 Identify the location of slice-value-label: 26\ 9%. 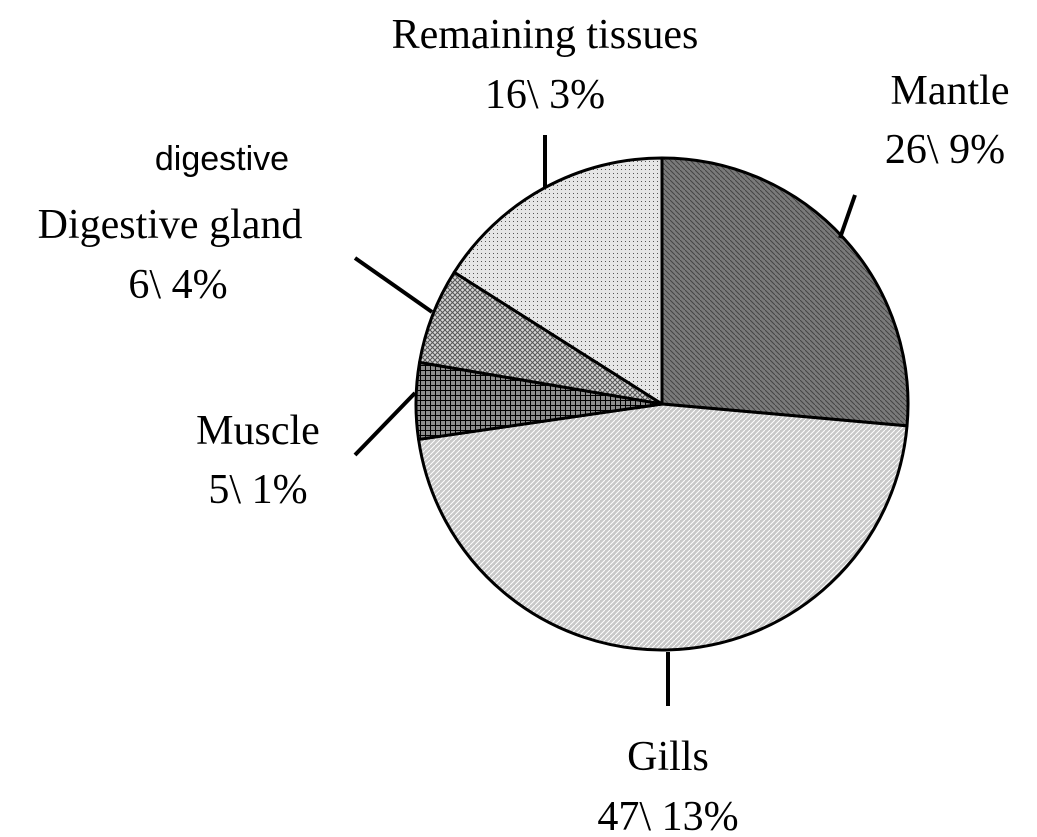
(945, 150).